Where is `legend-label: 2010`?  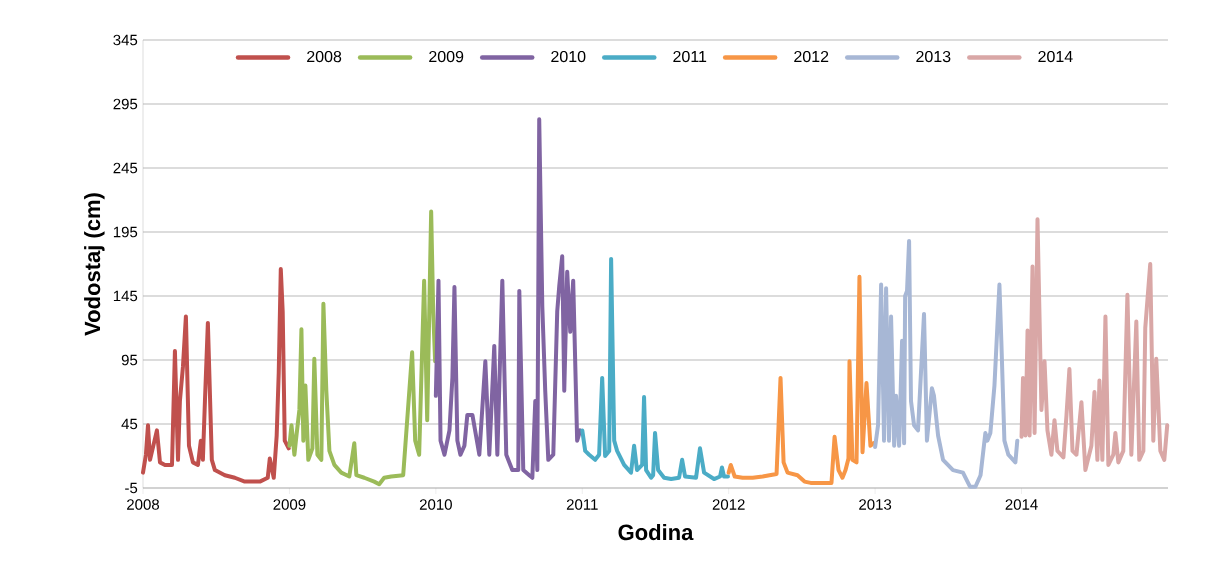
legend-label: 2010 is located at coordinates (568, 56).